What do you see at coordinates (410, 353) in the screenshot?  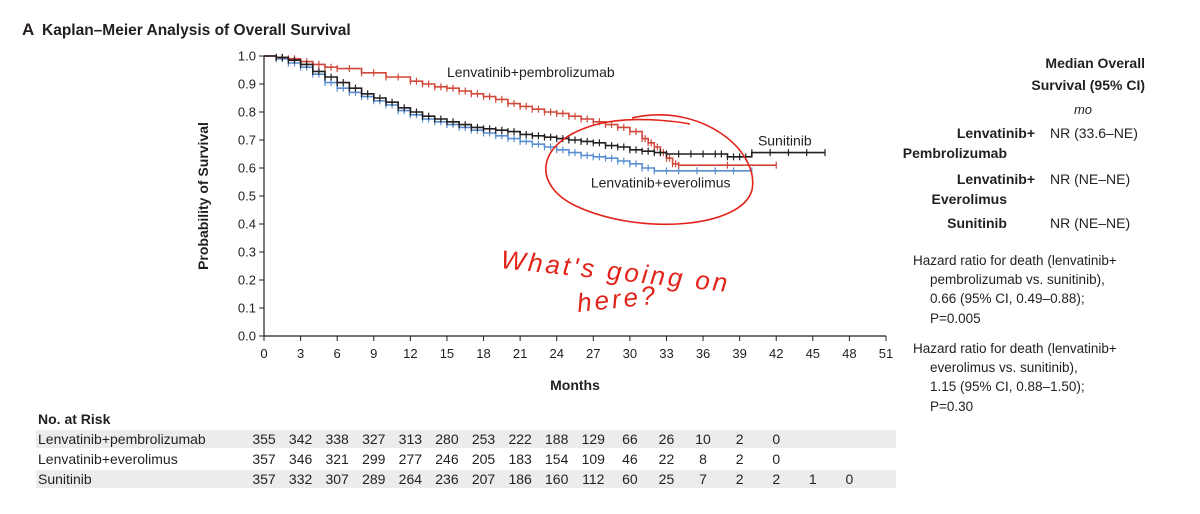 I see `x-tick-label: 12` at bounding box center [410, 353].